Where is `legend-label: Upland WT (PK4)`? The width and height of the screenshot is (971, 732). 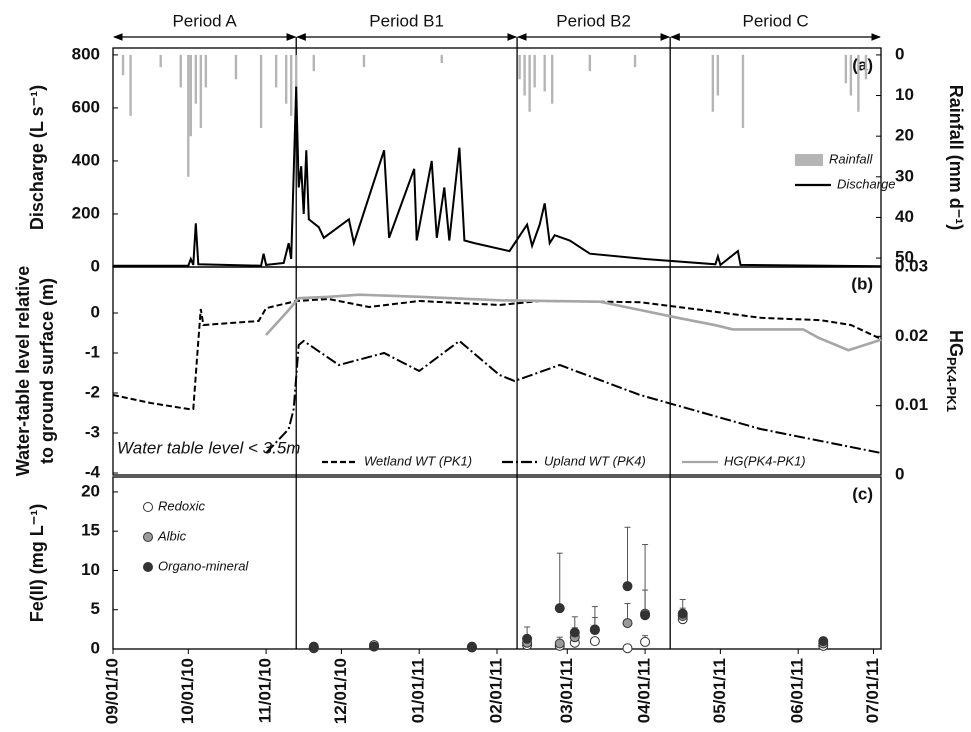
legend-label: Upland WT (PK4) is located at coordinates (595, 460).